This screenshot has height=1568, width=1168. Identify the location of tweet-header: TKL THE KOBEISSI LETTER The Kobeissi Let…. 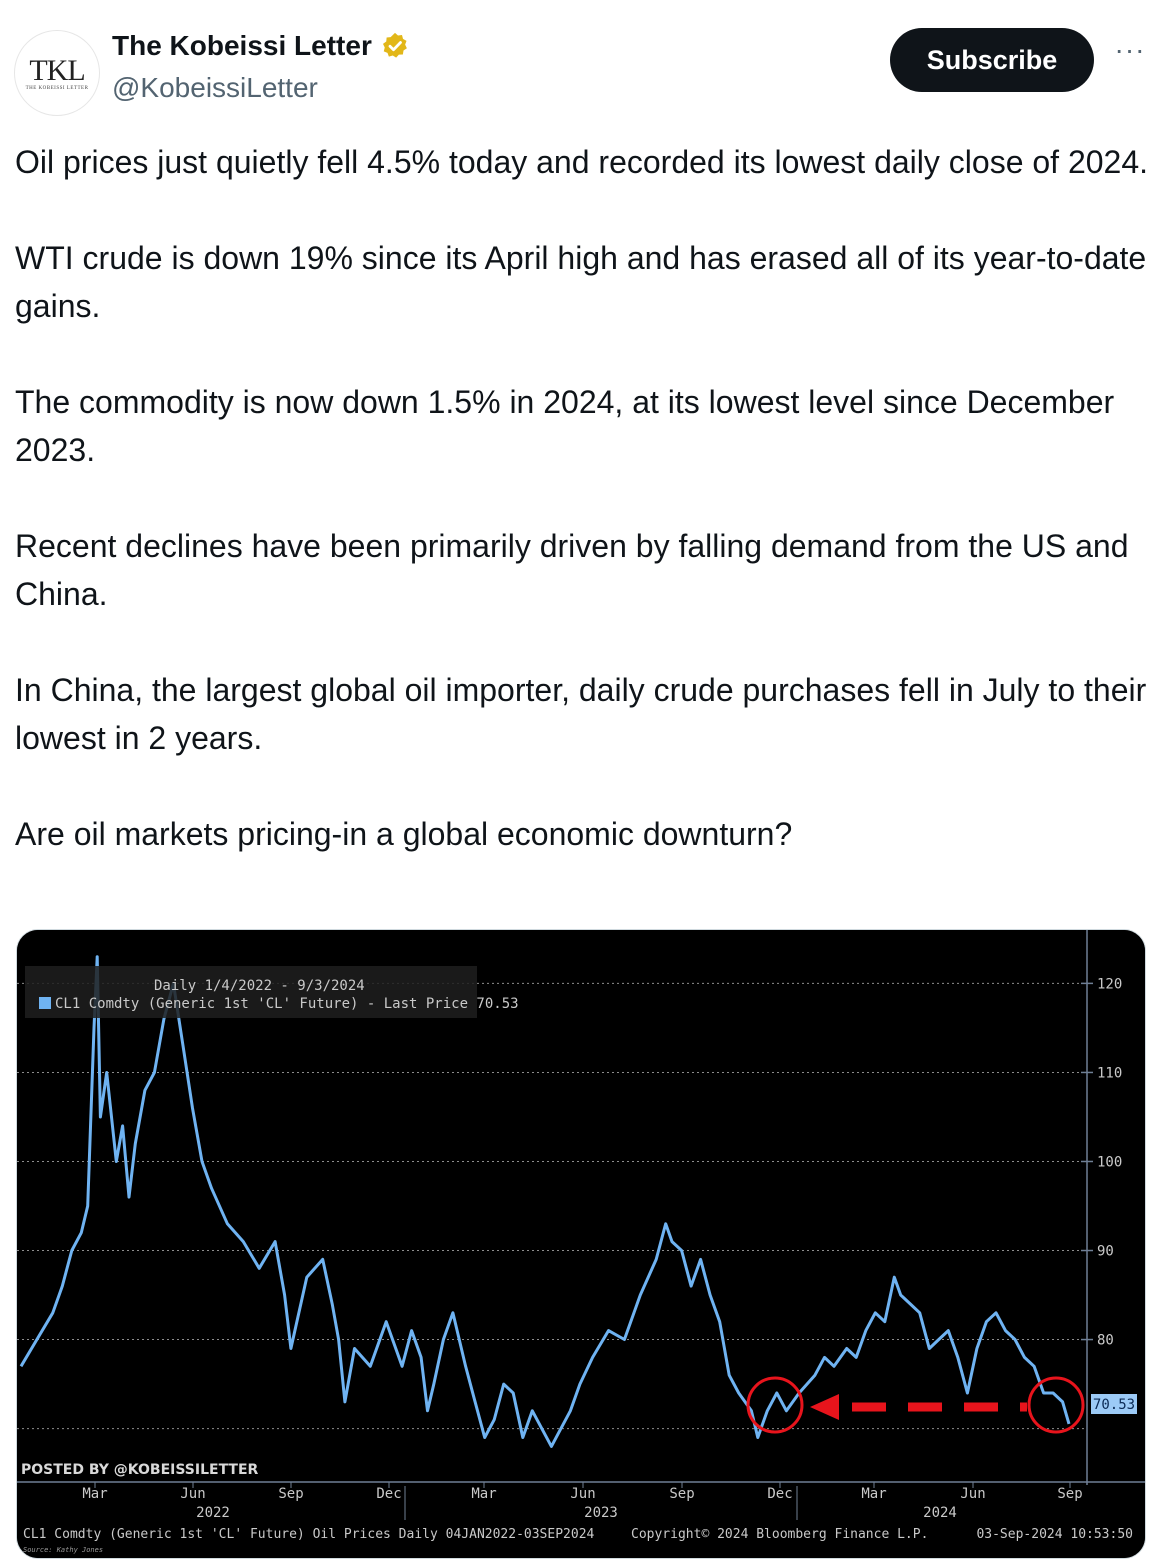
(584, 60).